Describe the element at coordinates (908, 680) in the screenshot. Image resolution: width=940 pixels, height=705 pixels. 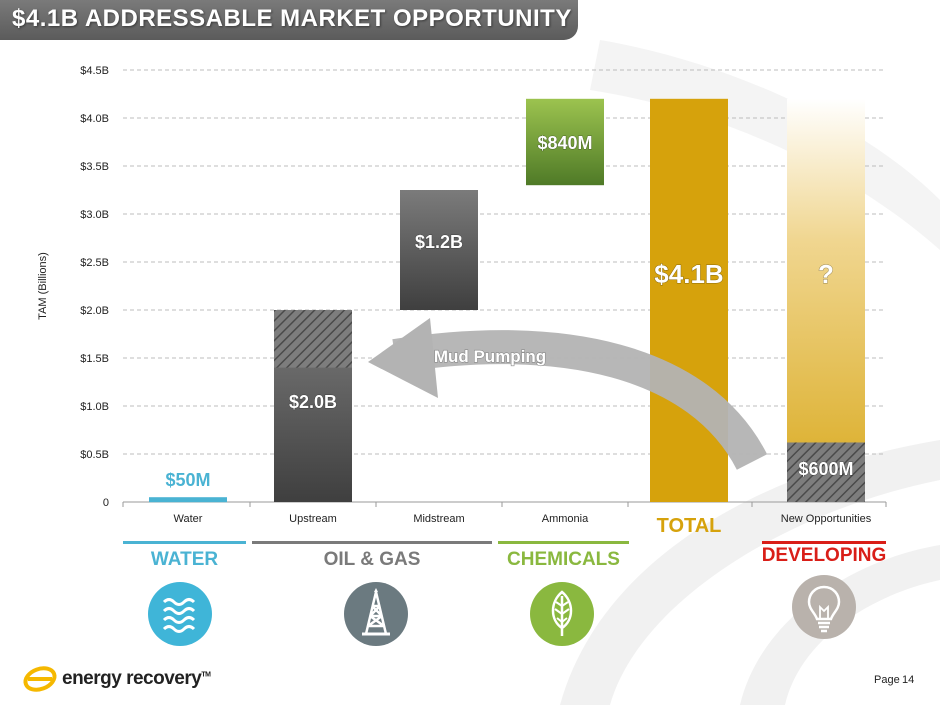
I see `page-number: 14` at that location.